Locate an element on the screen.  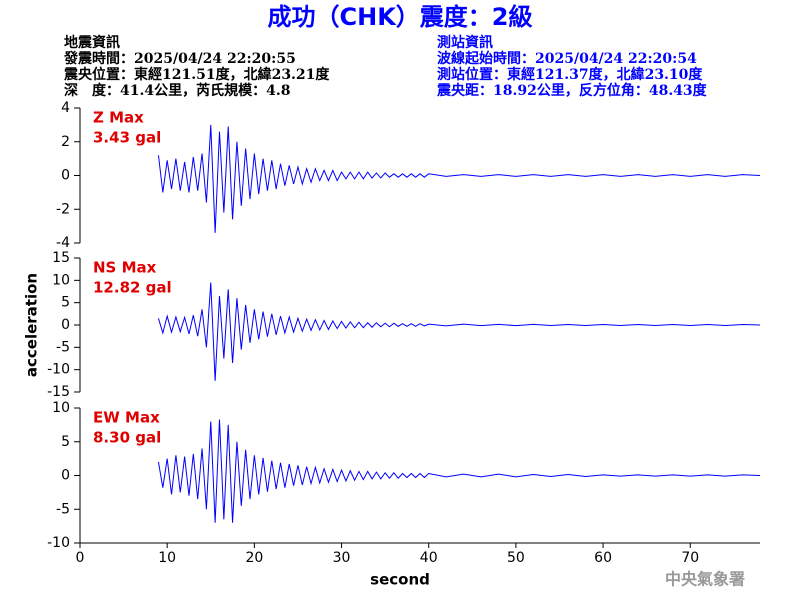
annotation: 3.43 gal is located at coordinates (127, 138).